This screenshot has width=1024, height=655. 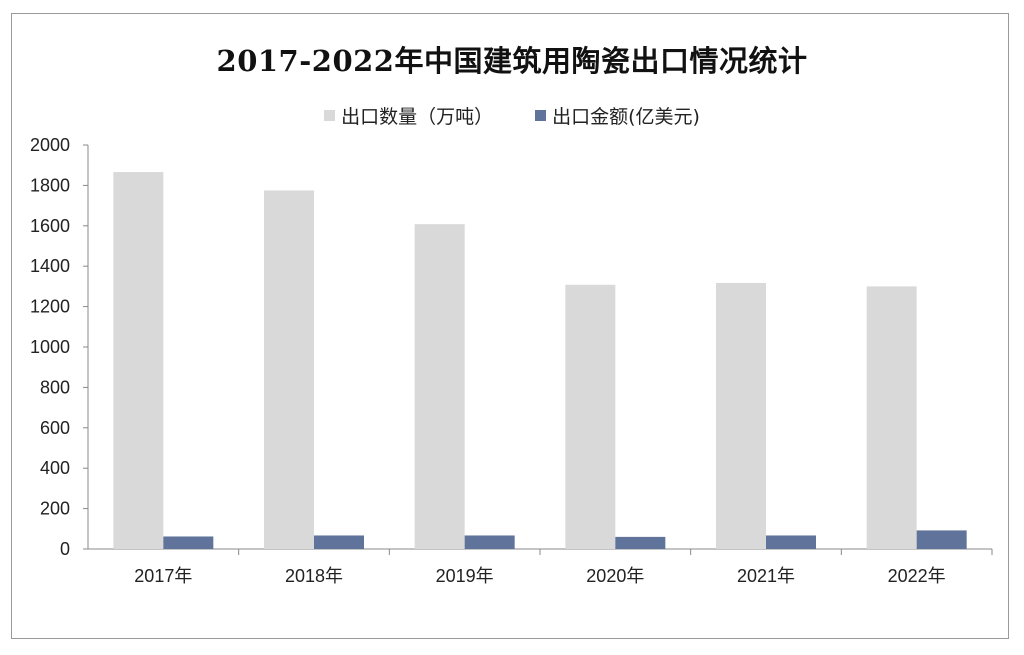 I want to click on x-tick-label: 2021年, so click(x=766, y=576).